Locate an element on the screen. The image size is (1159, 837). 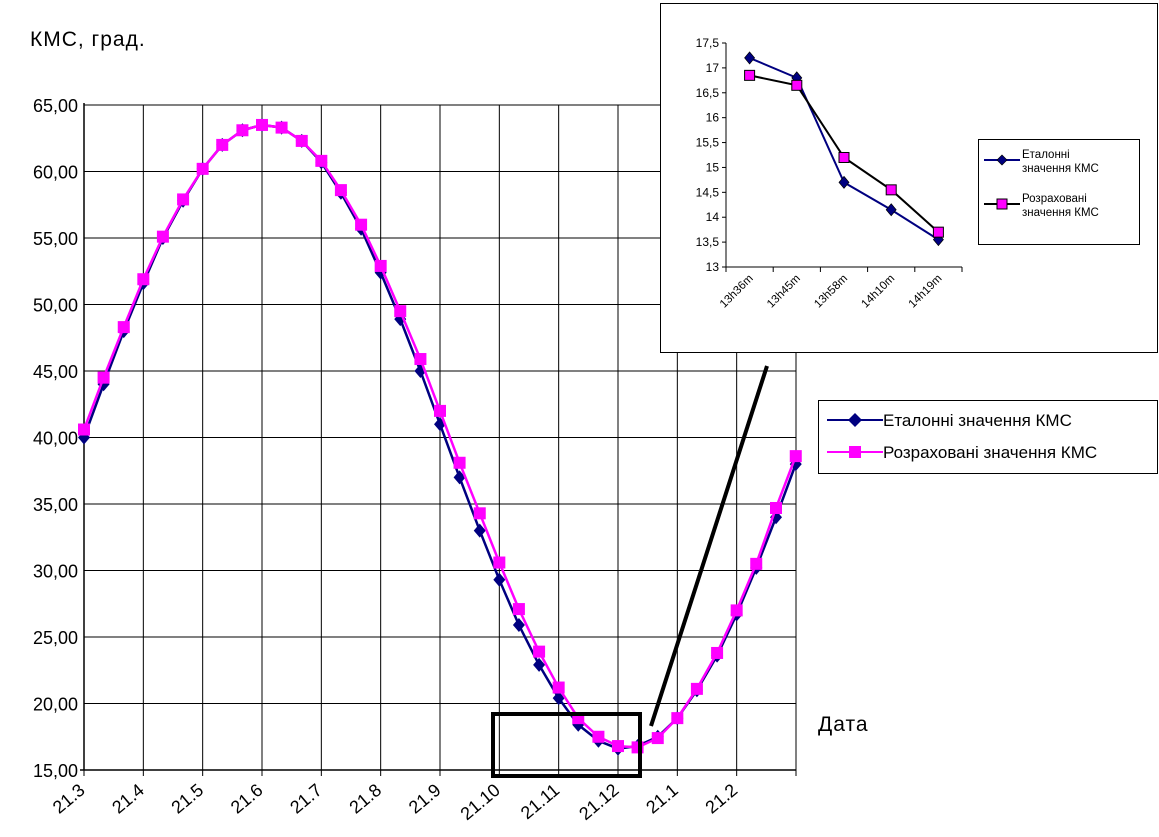
inset-y-tick-label: 13,5 is located at coordinates (708, 242).